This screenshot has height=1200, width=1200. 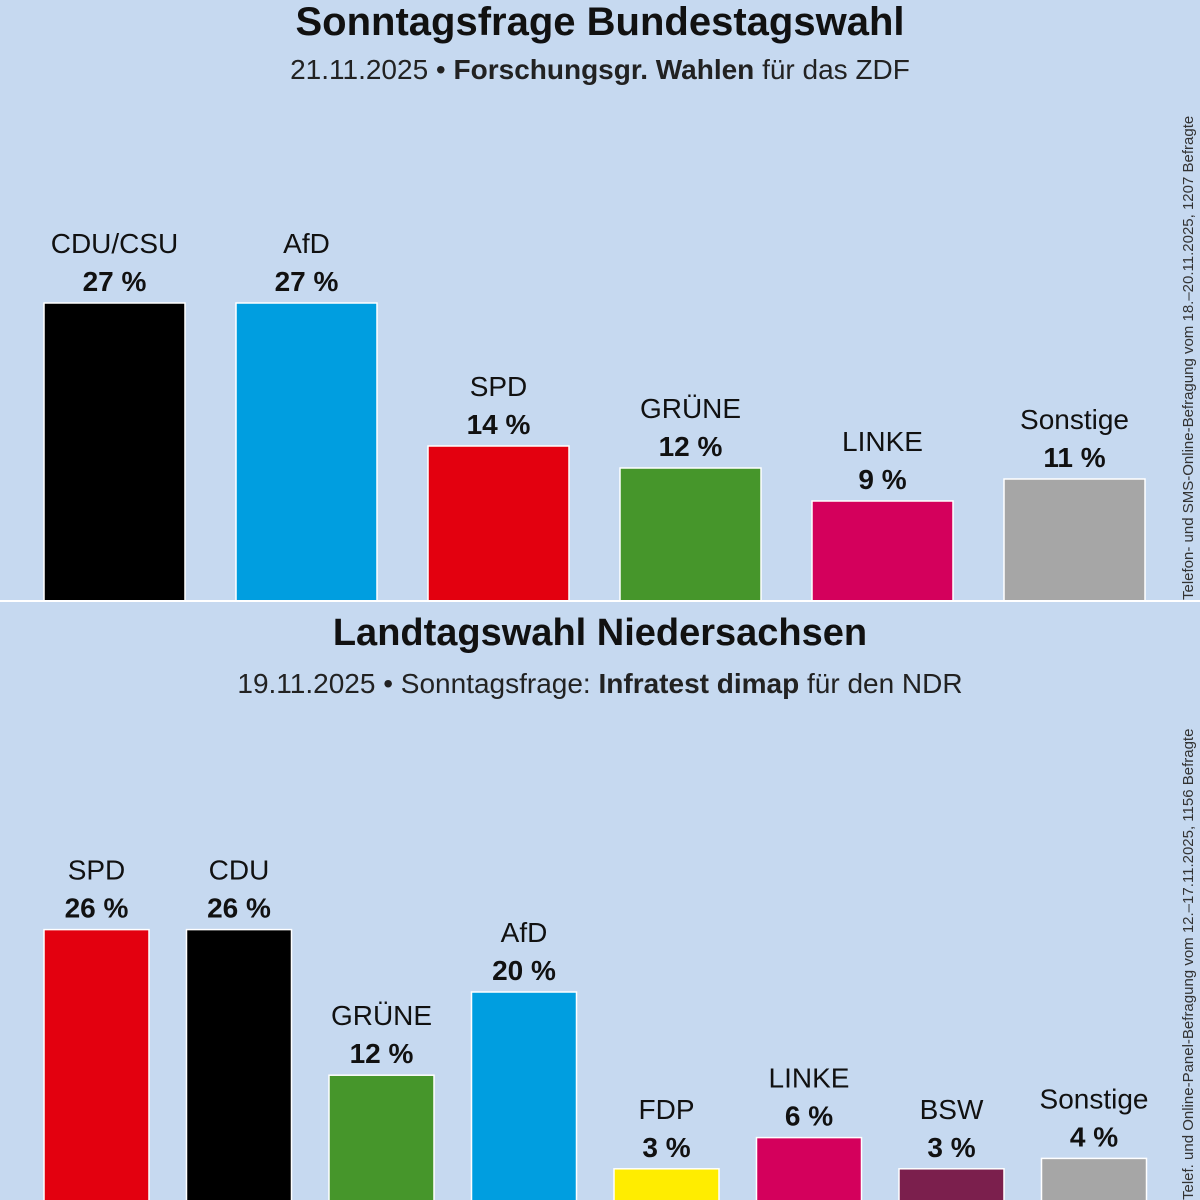 What do you see at coordinates (115, 243) in the screenshot?
I see `category-label: CDU/CSU` at bounding box center [115, 243].